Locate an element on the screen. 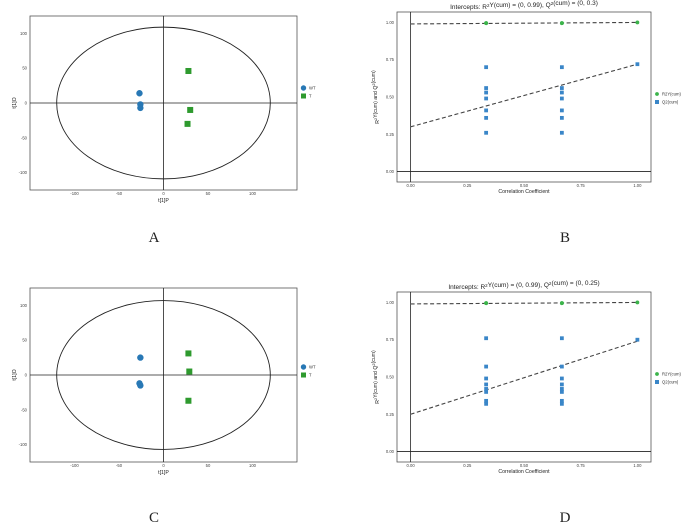 Image resolution: width=685 pixels, height=527 pixels. perm-d-x-tick-label: 0.00 is located at coordinates (411, 465).